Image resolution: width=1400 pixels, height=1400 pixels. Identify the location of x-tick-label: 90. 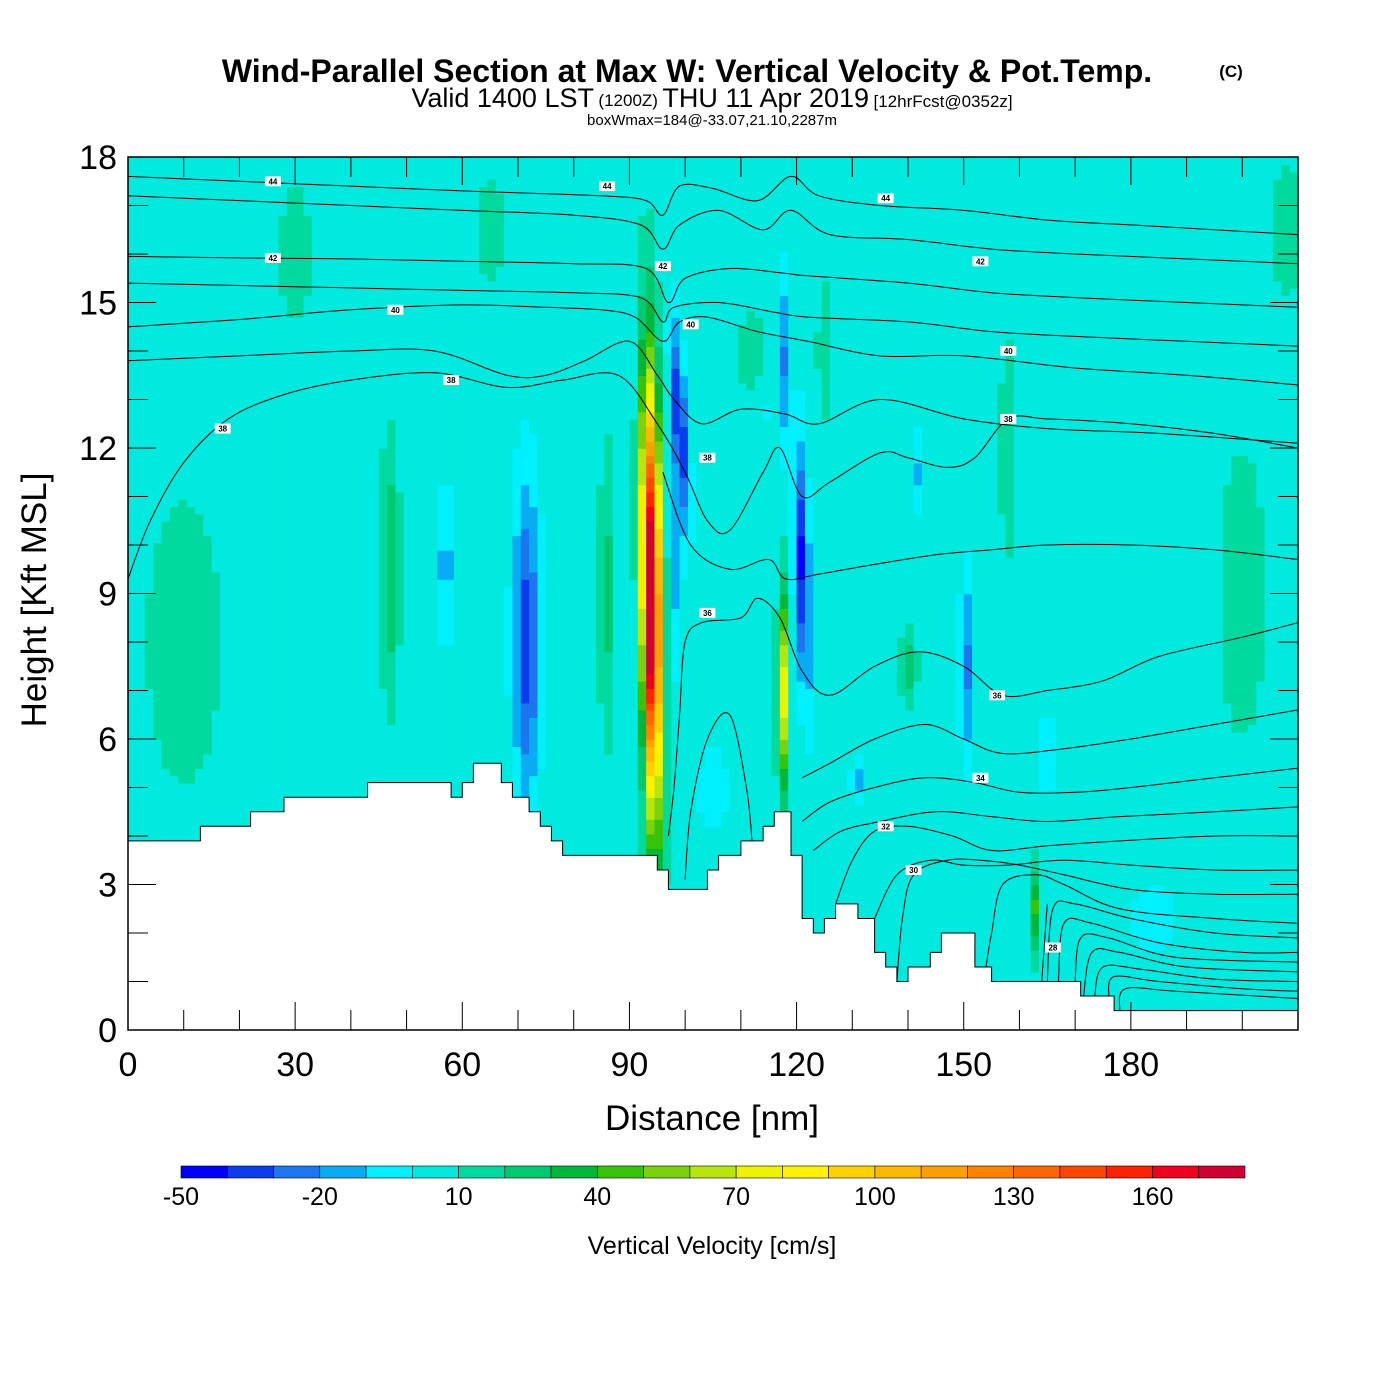
(630, 1065).